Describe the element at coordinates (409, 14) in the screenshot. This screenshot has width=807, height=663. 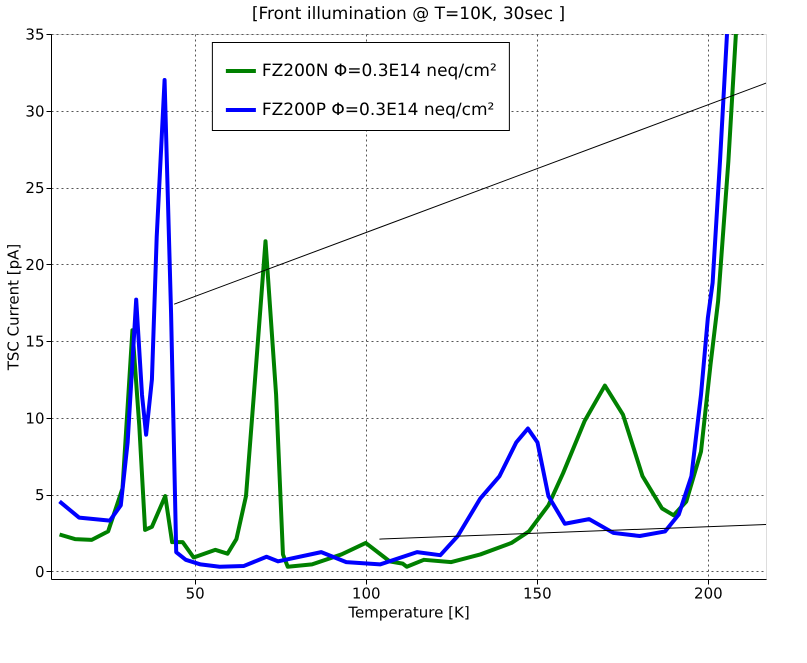
I see `chart-title: [Front illumination @ T=10K, 30sec ]` at that location.